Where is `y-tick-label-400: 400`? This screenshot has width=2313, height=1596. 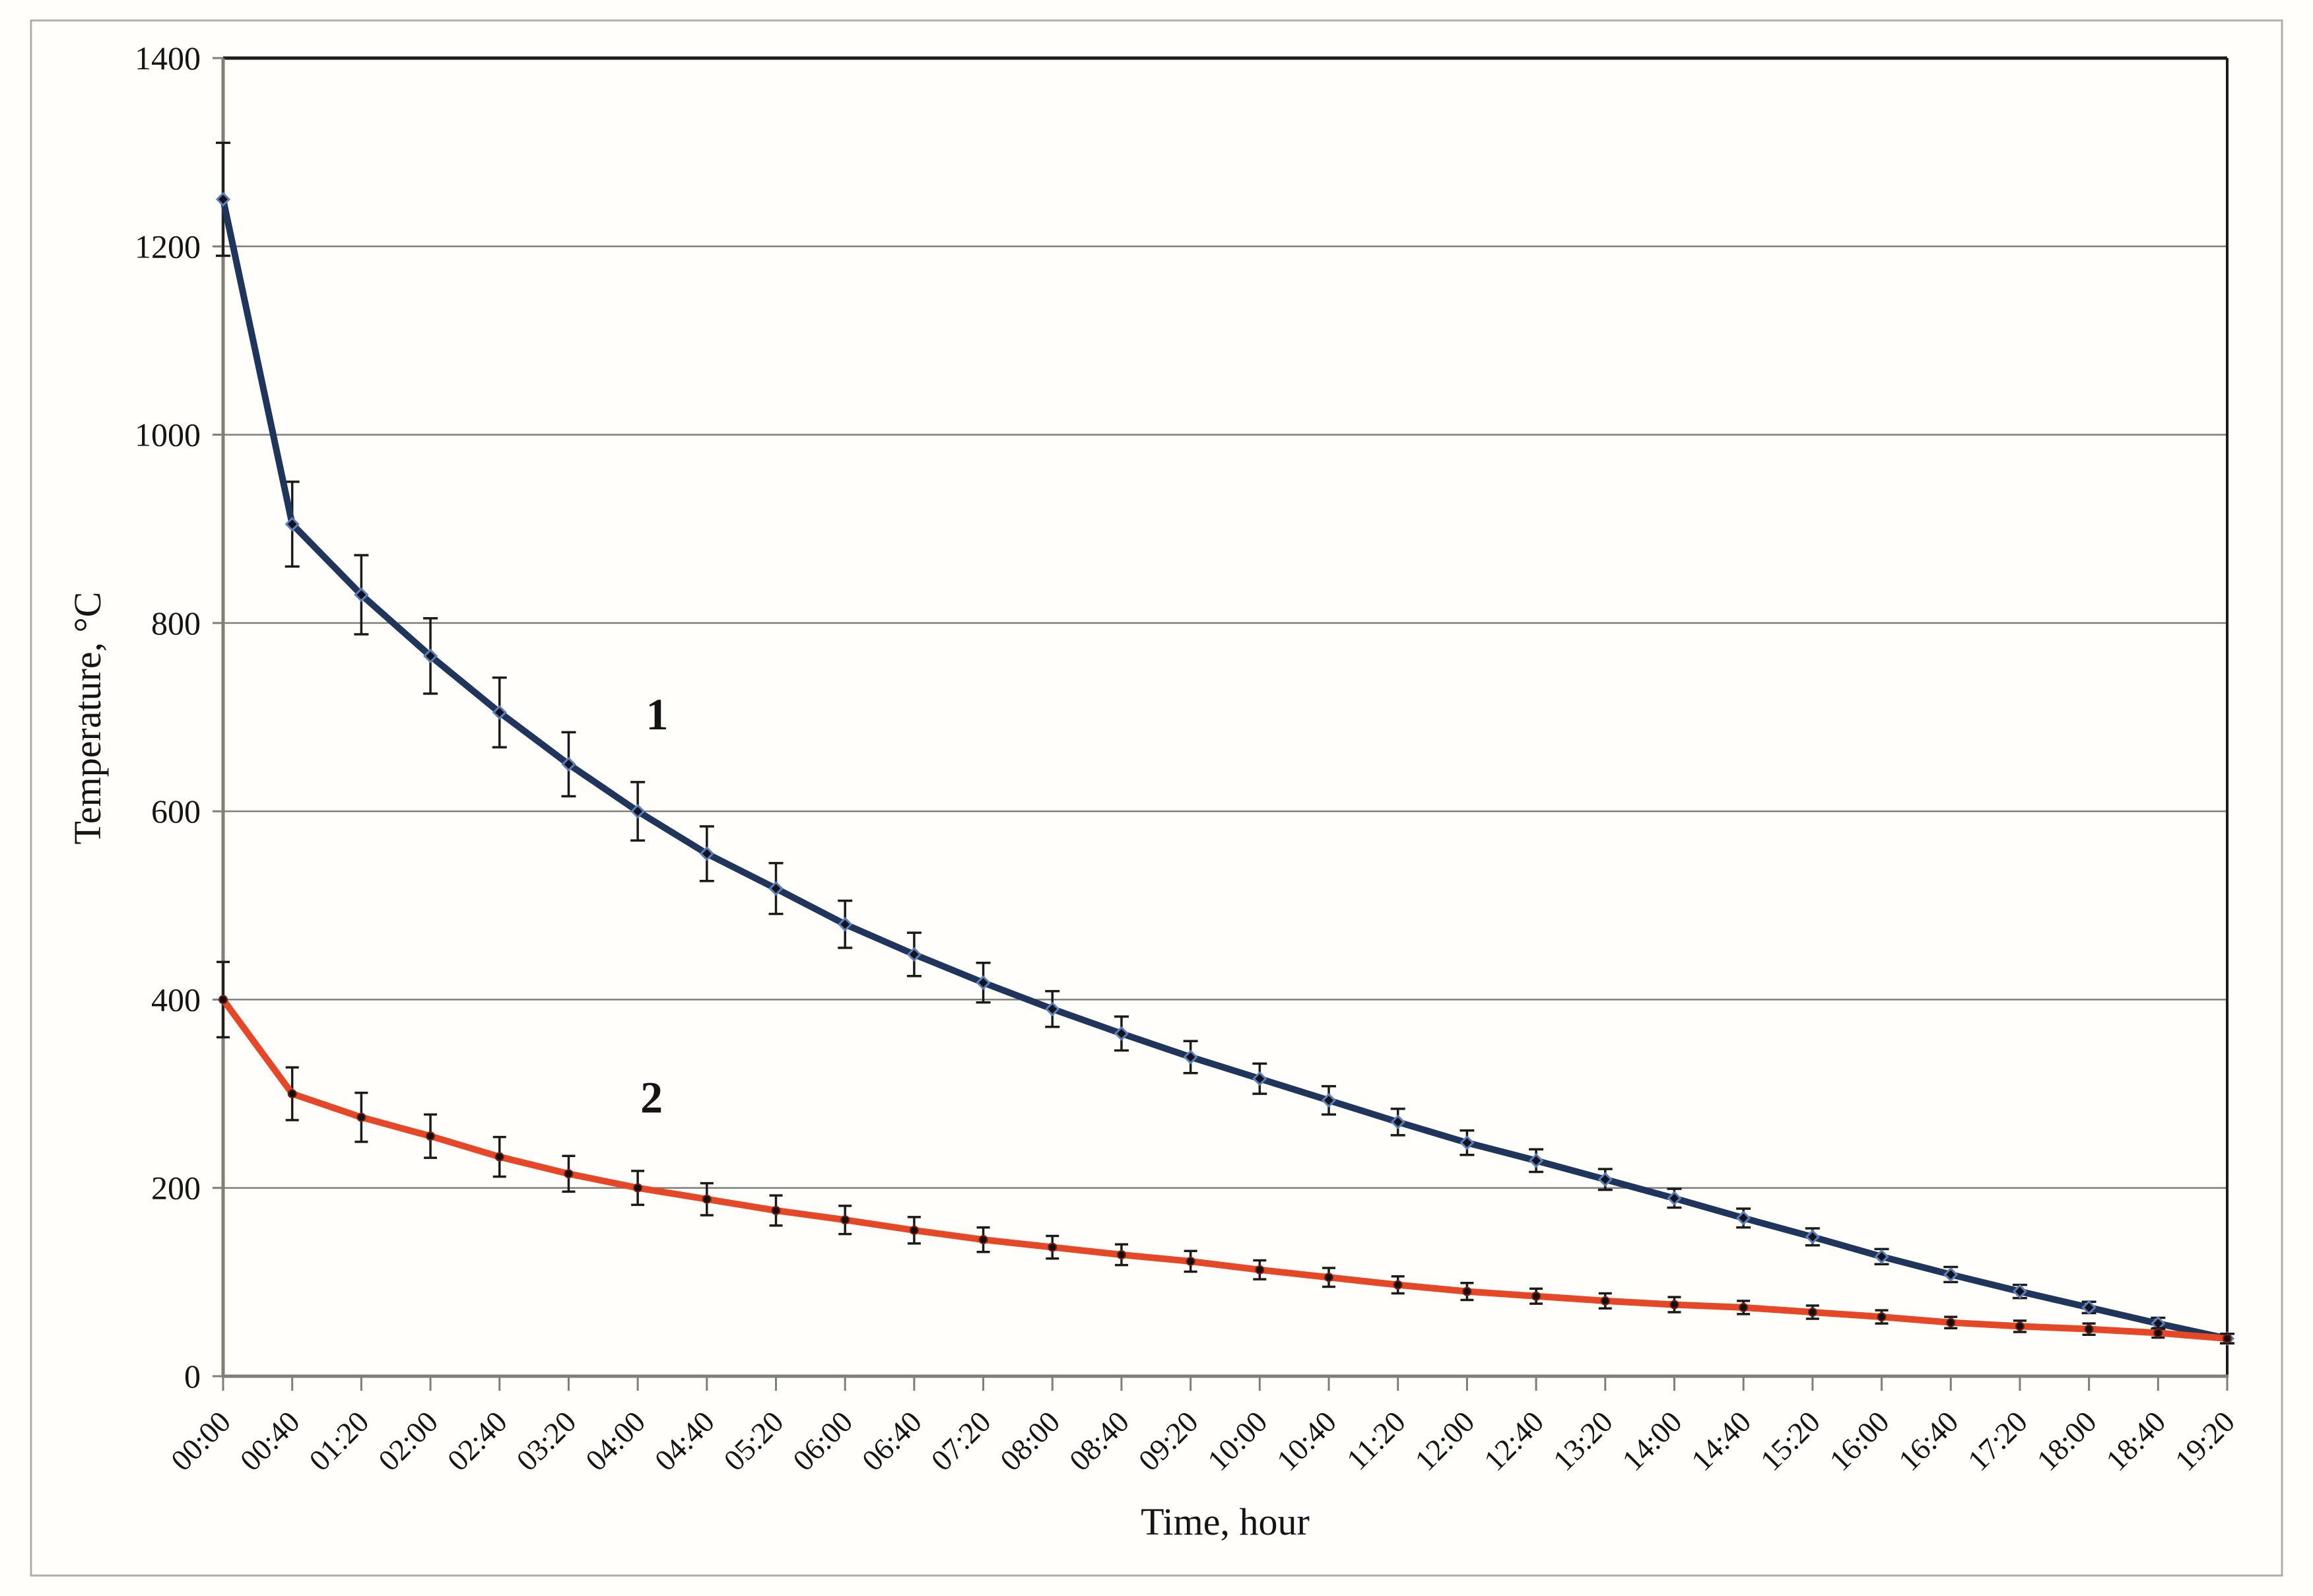
y-tick-label-400: 400 is located at coordinates (176, 999).